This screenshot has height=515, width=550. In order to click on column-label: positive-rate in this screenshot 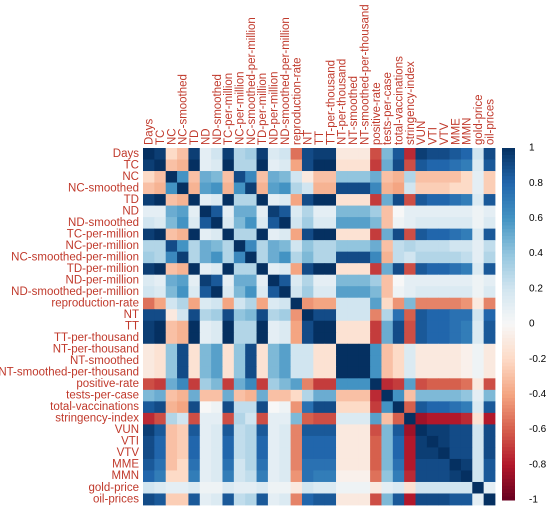, I will do `click(377, 113)`.